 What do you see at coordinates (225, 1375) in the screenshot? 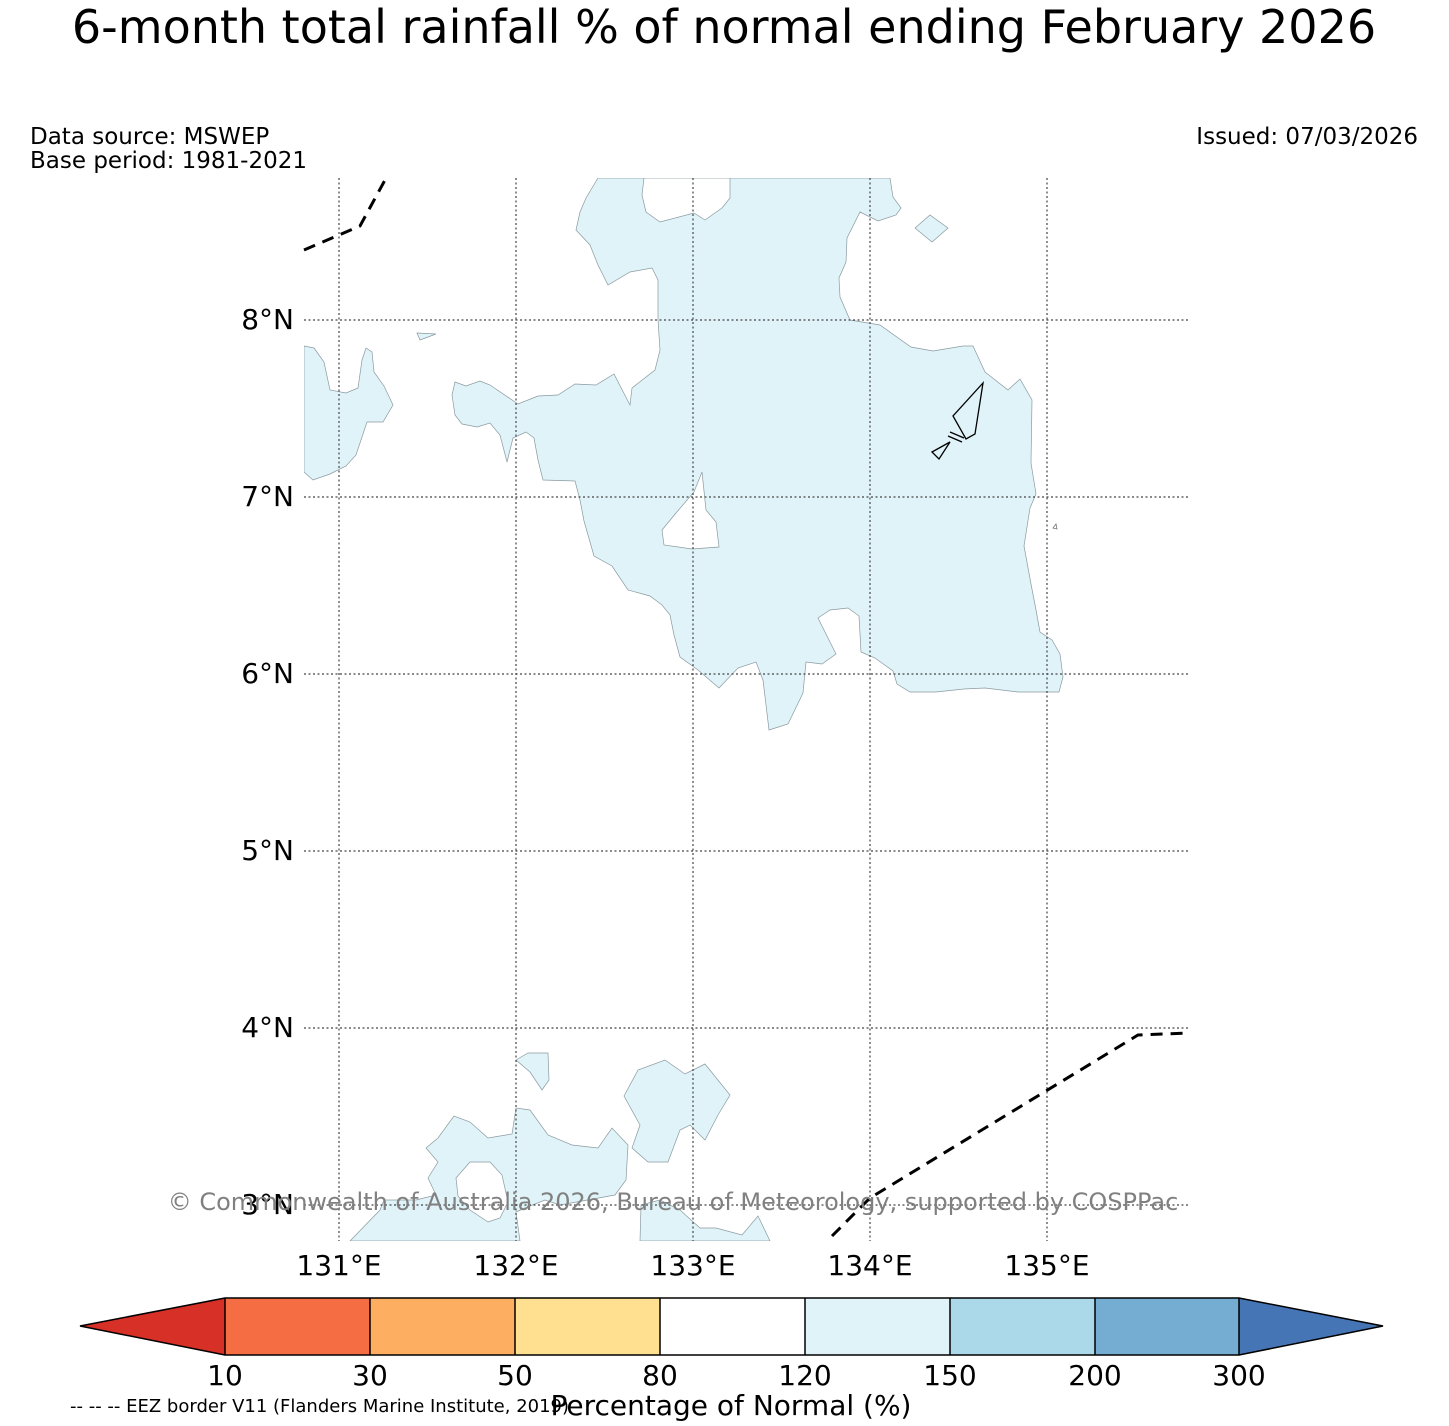
I see `colorbar-tick-10: 10` at bounding box center [225, 1375].